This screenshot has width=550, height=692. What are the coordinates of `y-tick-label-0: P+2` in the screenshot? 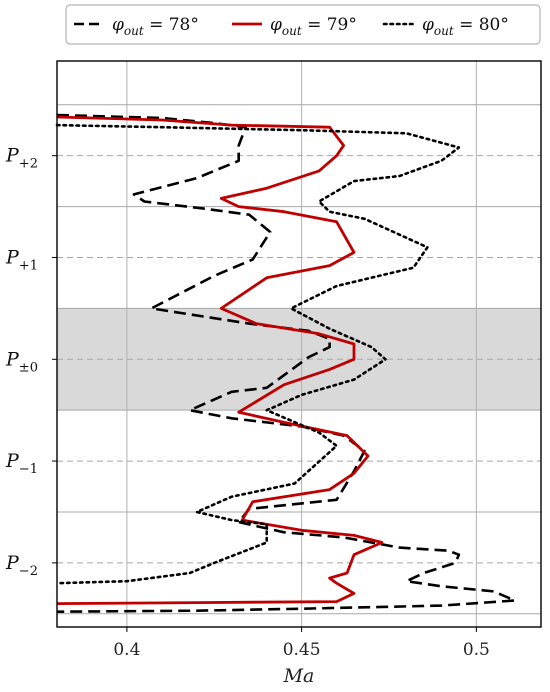 It's located at (21, 158).